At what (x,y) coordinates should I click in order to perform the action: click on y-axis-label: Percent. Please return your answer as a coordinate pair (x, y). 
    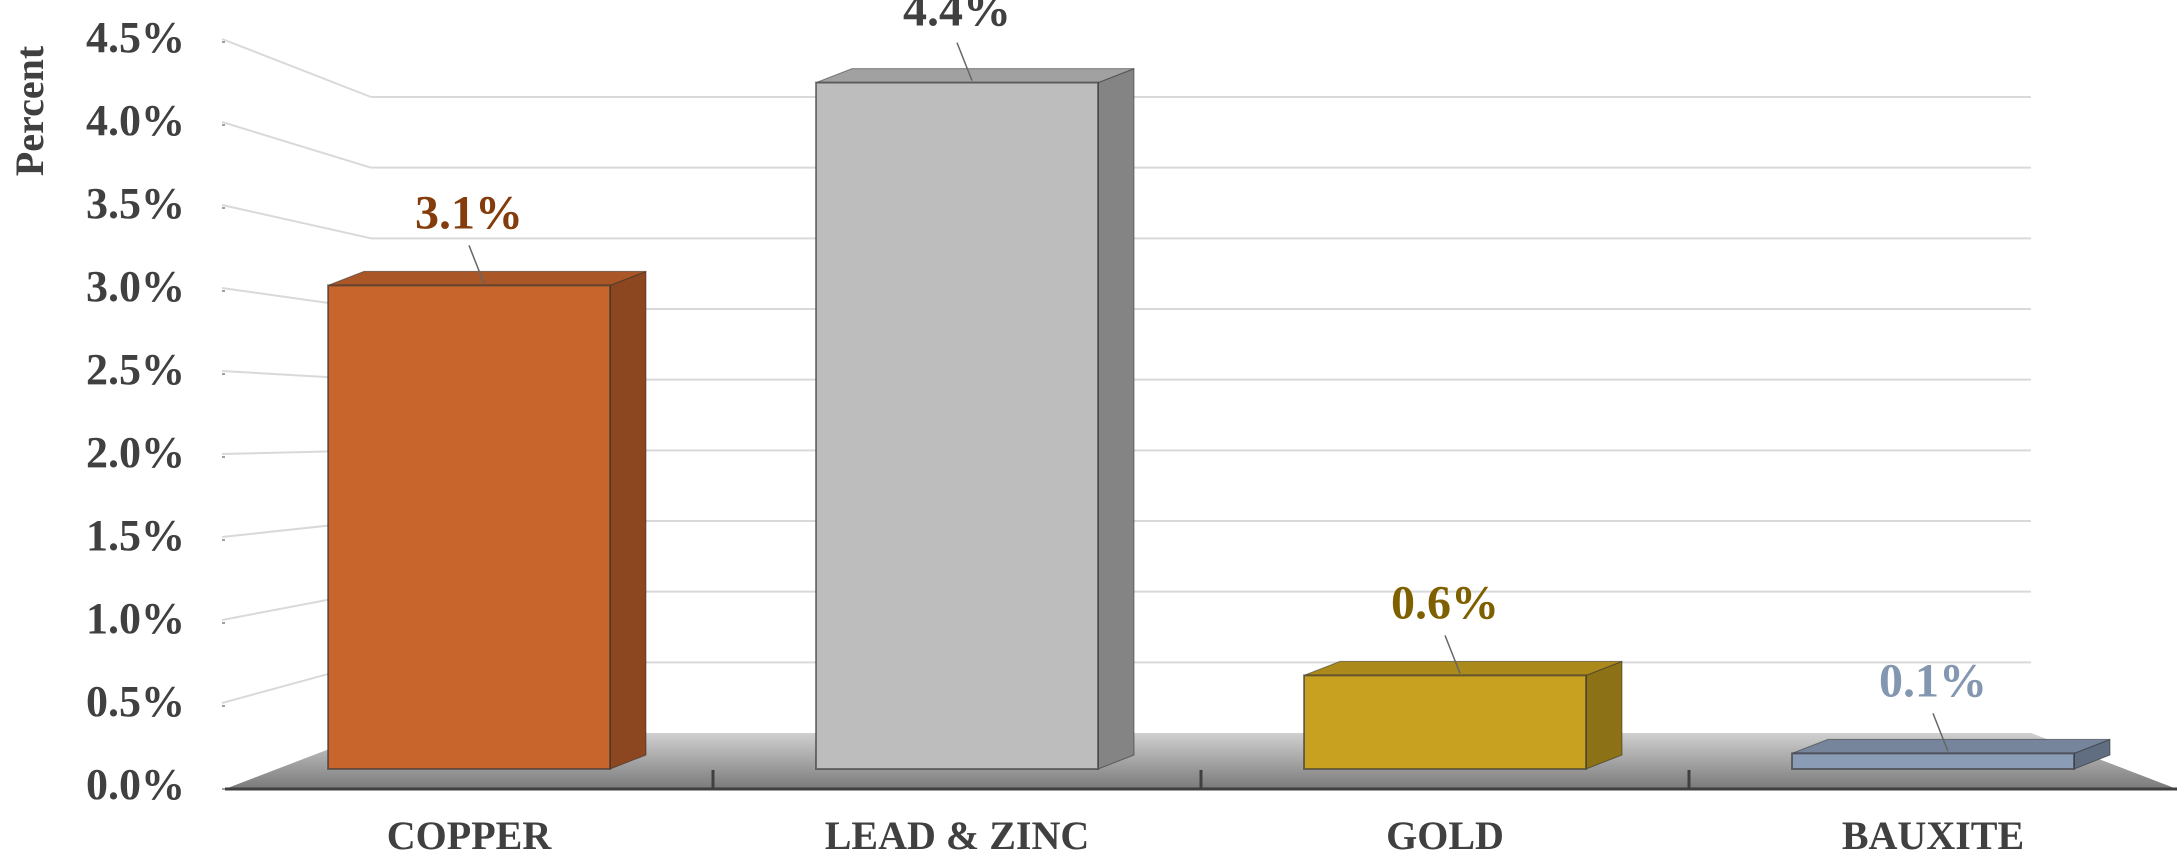
    Looking at the image, I should click on (29, 110).